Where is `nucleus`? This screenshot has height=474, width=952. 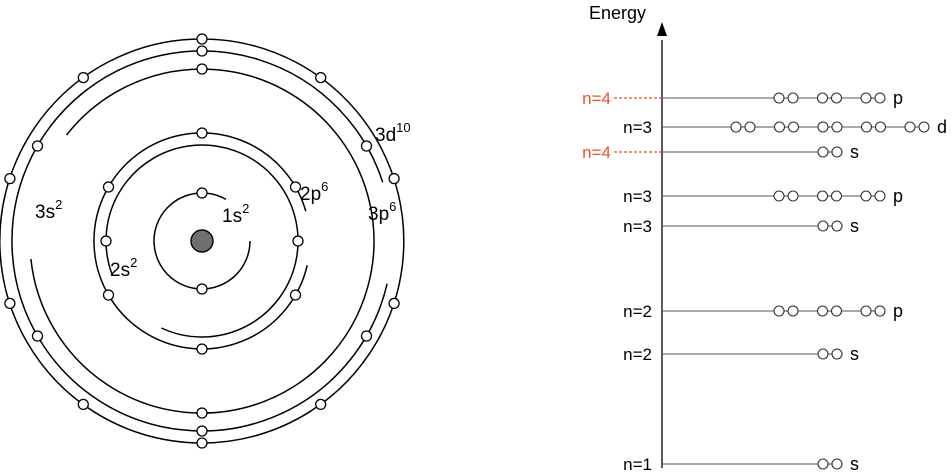 nucleus is located at coordinates (202, 241).